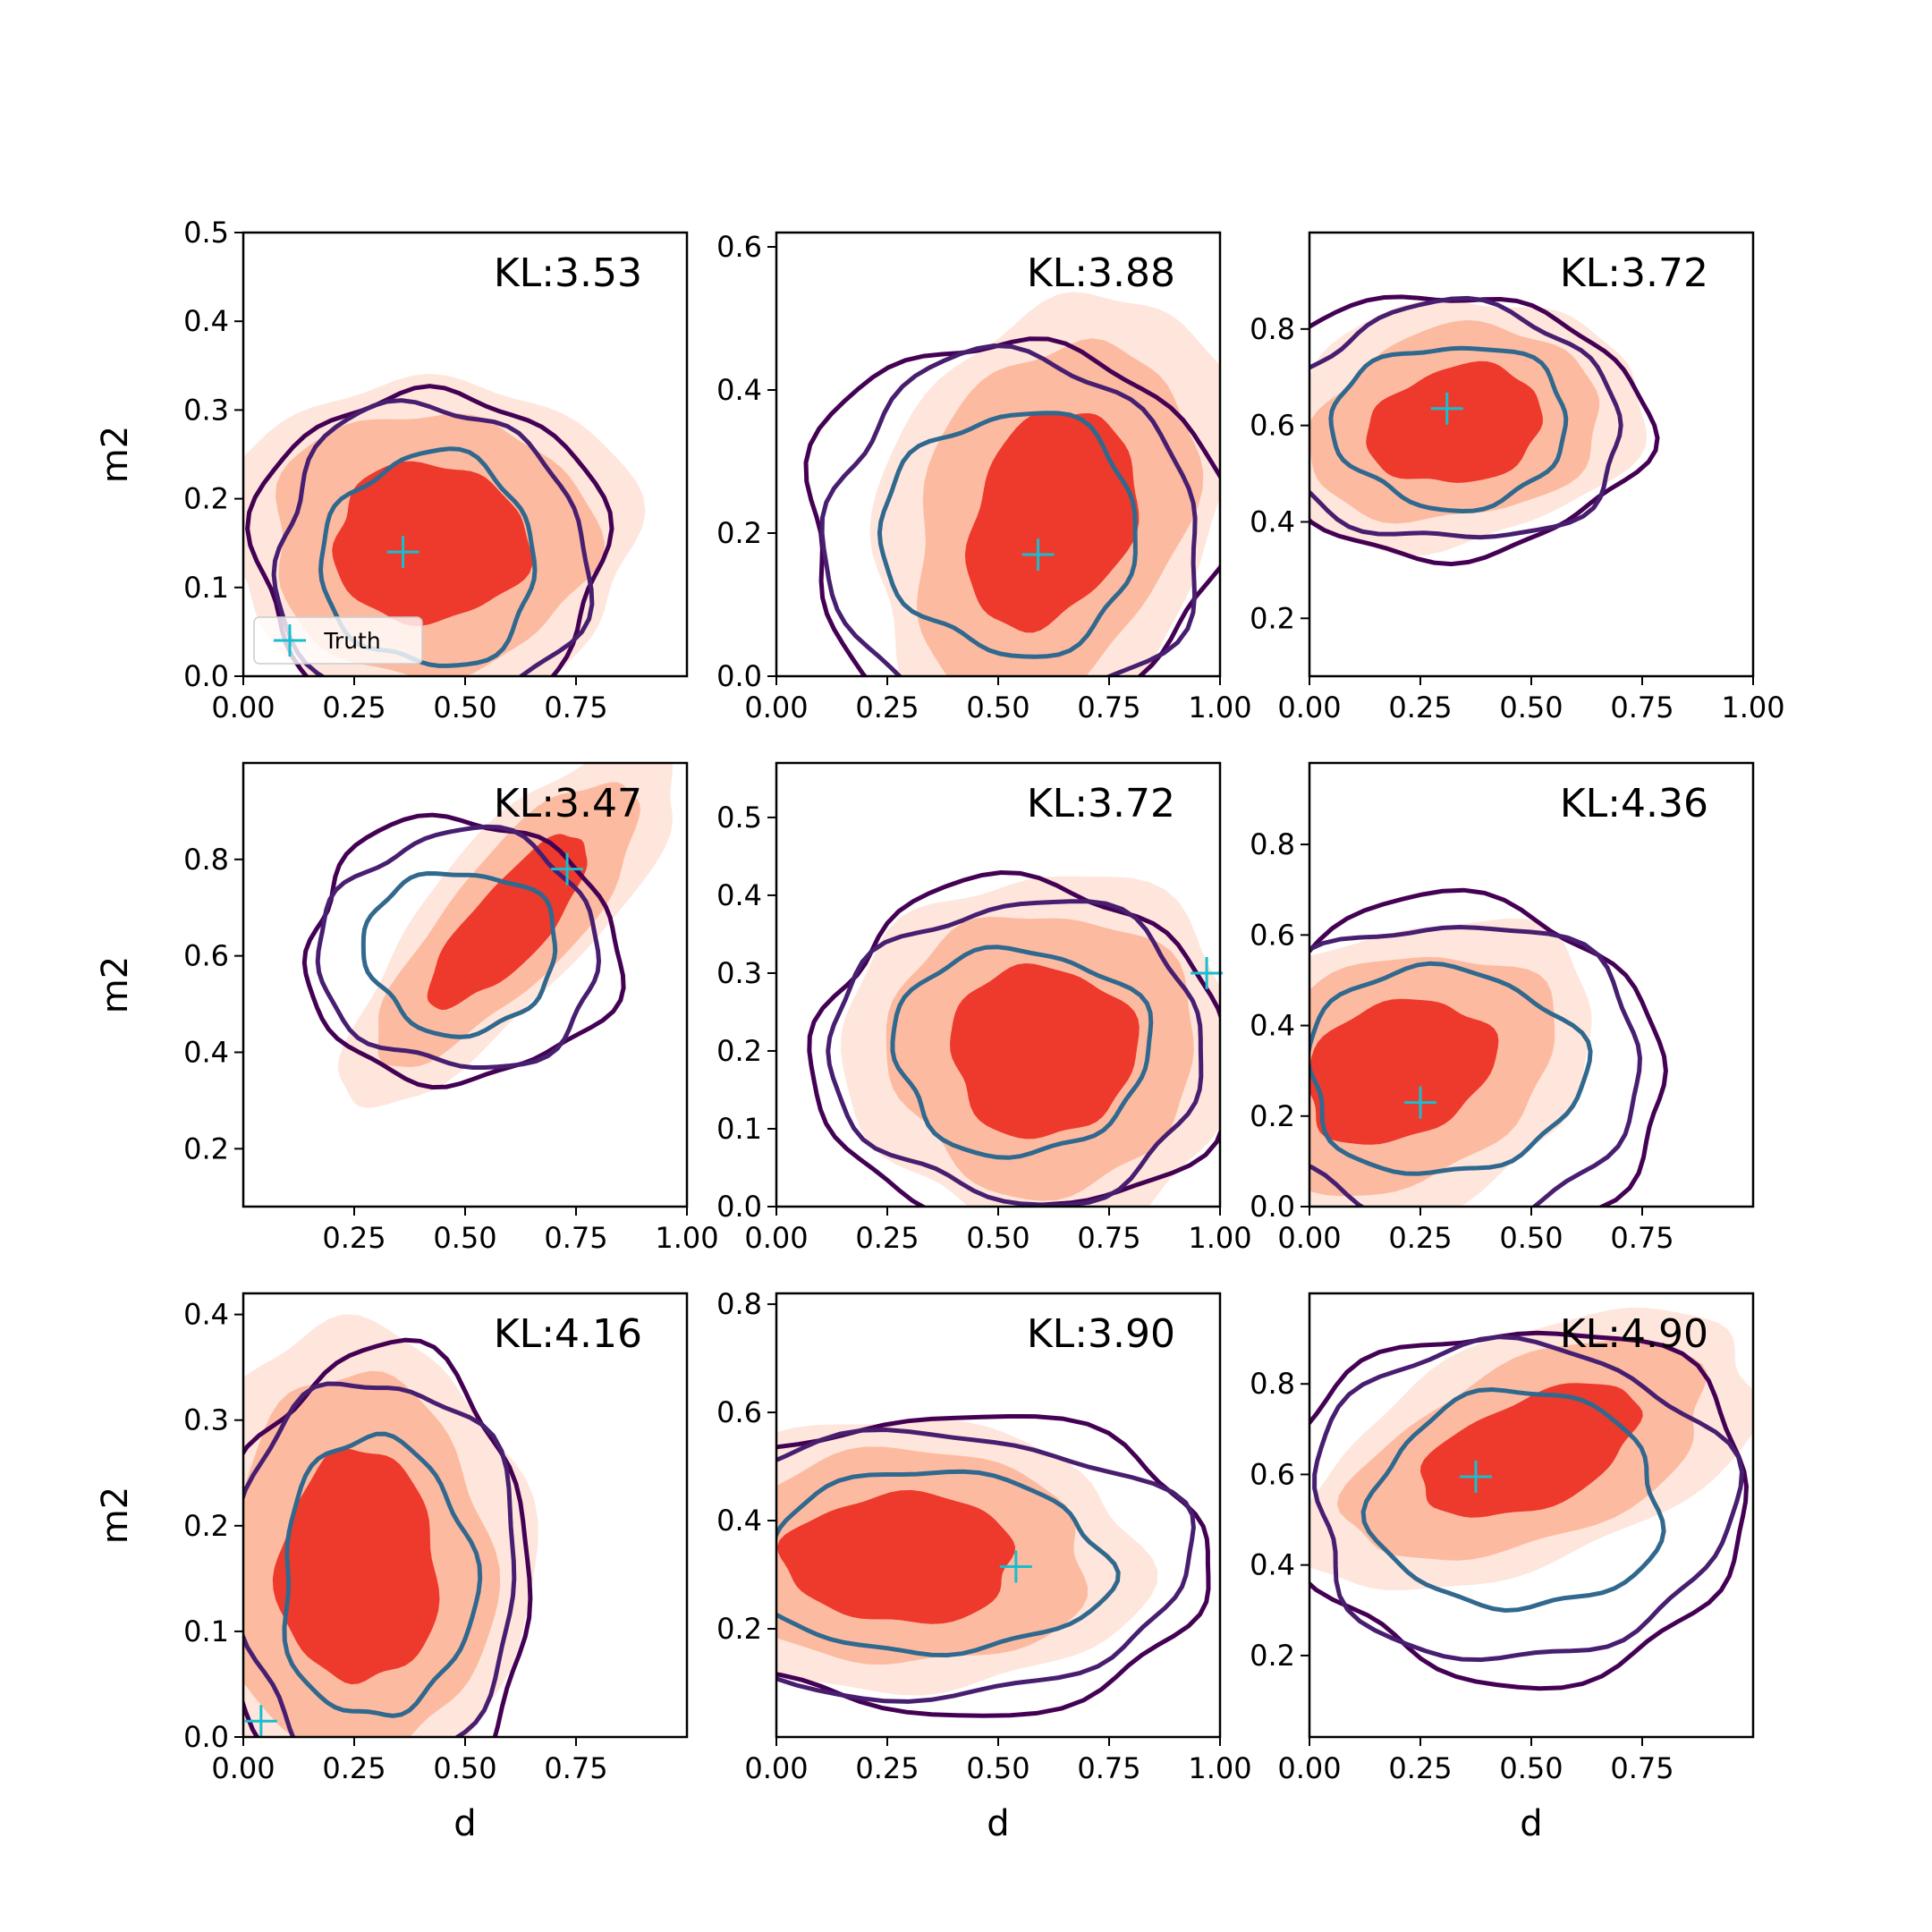  Describe the element at coordinates (1101, 803) in the screenshot. I see `kl-annotation: KL:3.72` at that location.